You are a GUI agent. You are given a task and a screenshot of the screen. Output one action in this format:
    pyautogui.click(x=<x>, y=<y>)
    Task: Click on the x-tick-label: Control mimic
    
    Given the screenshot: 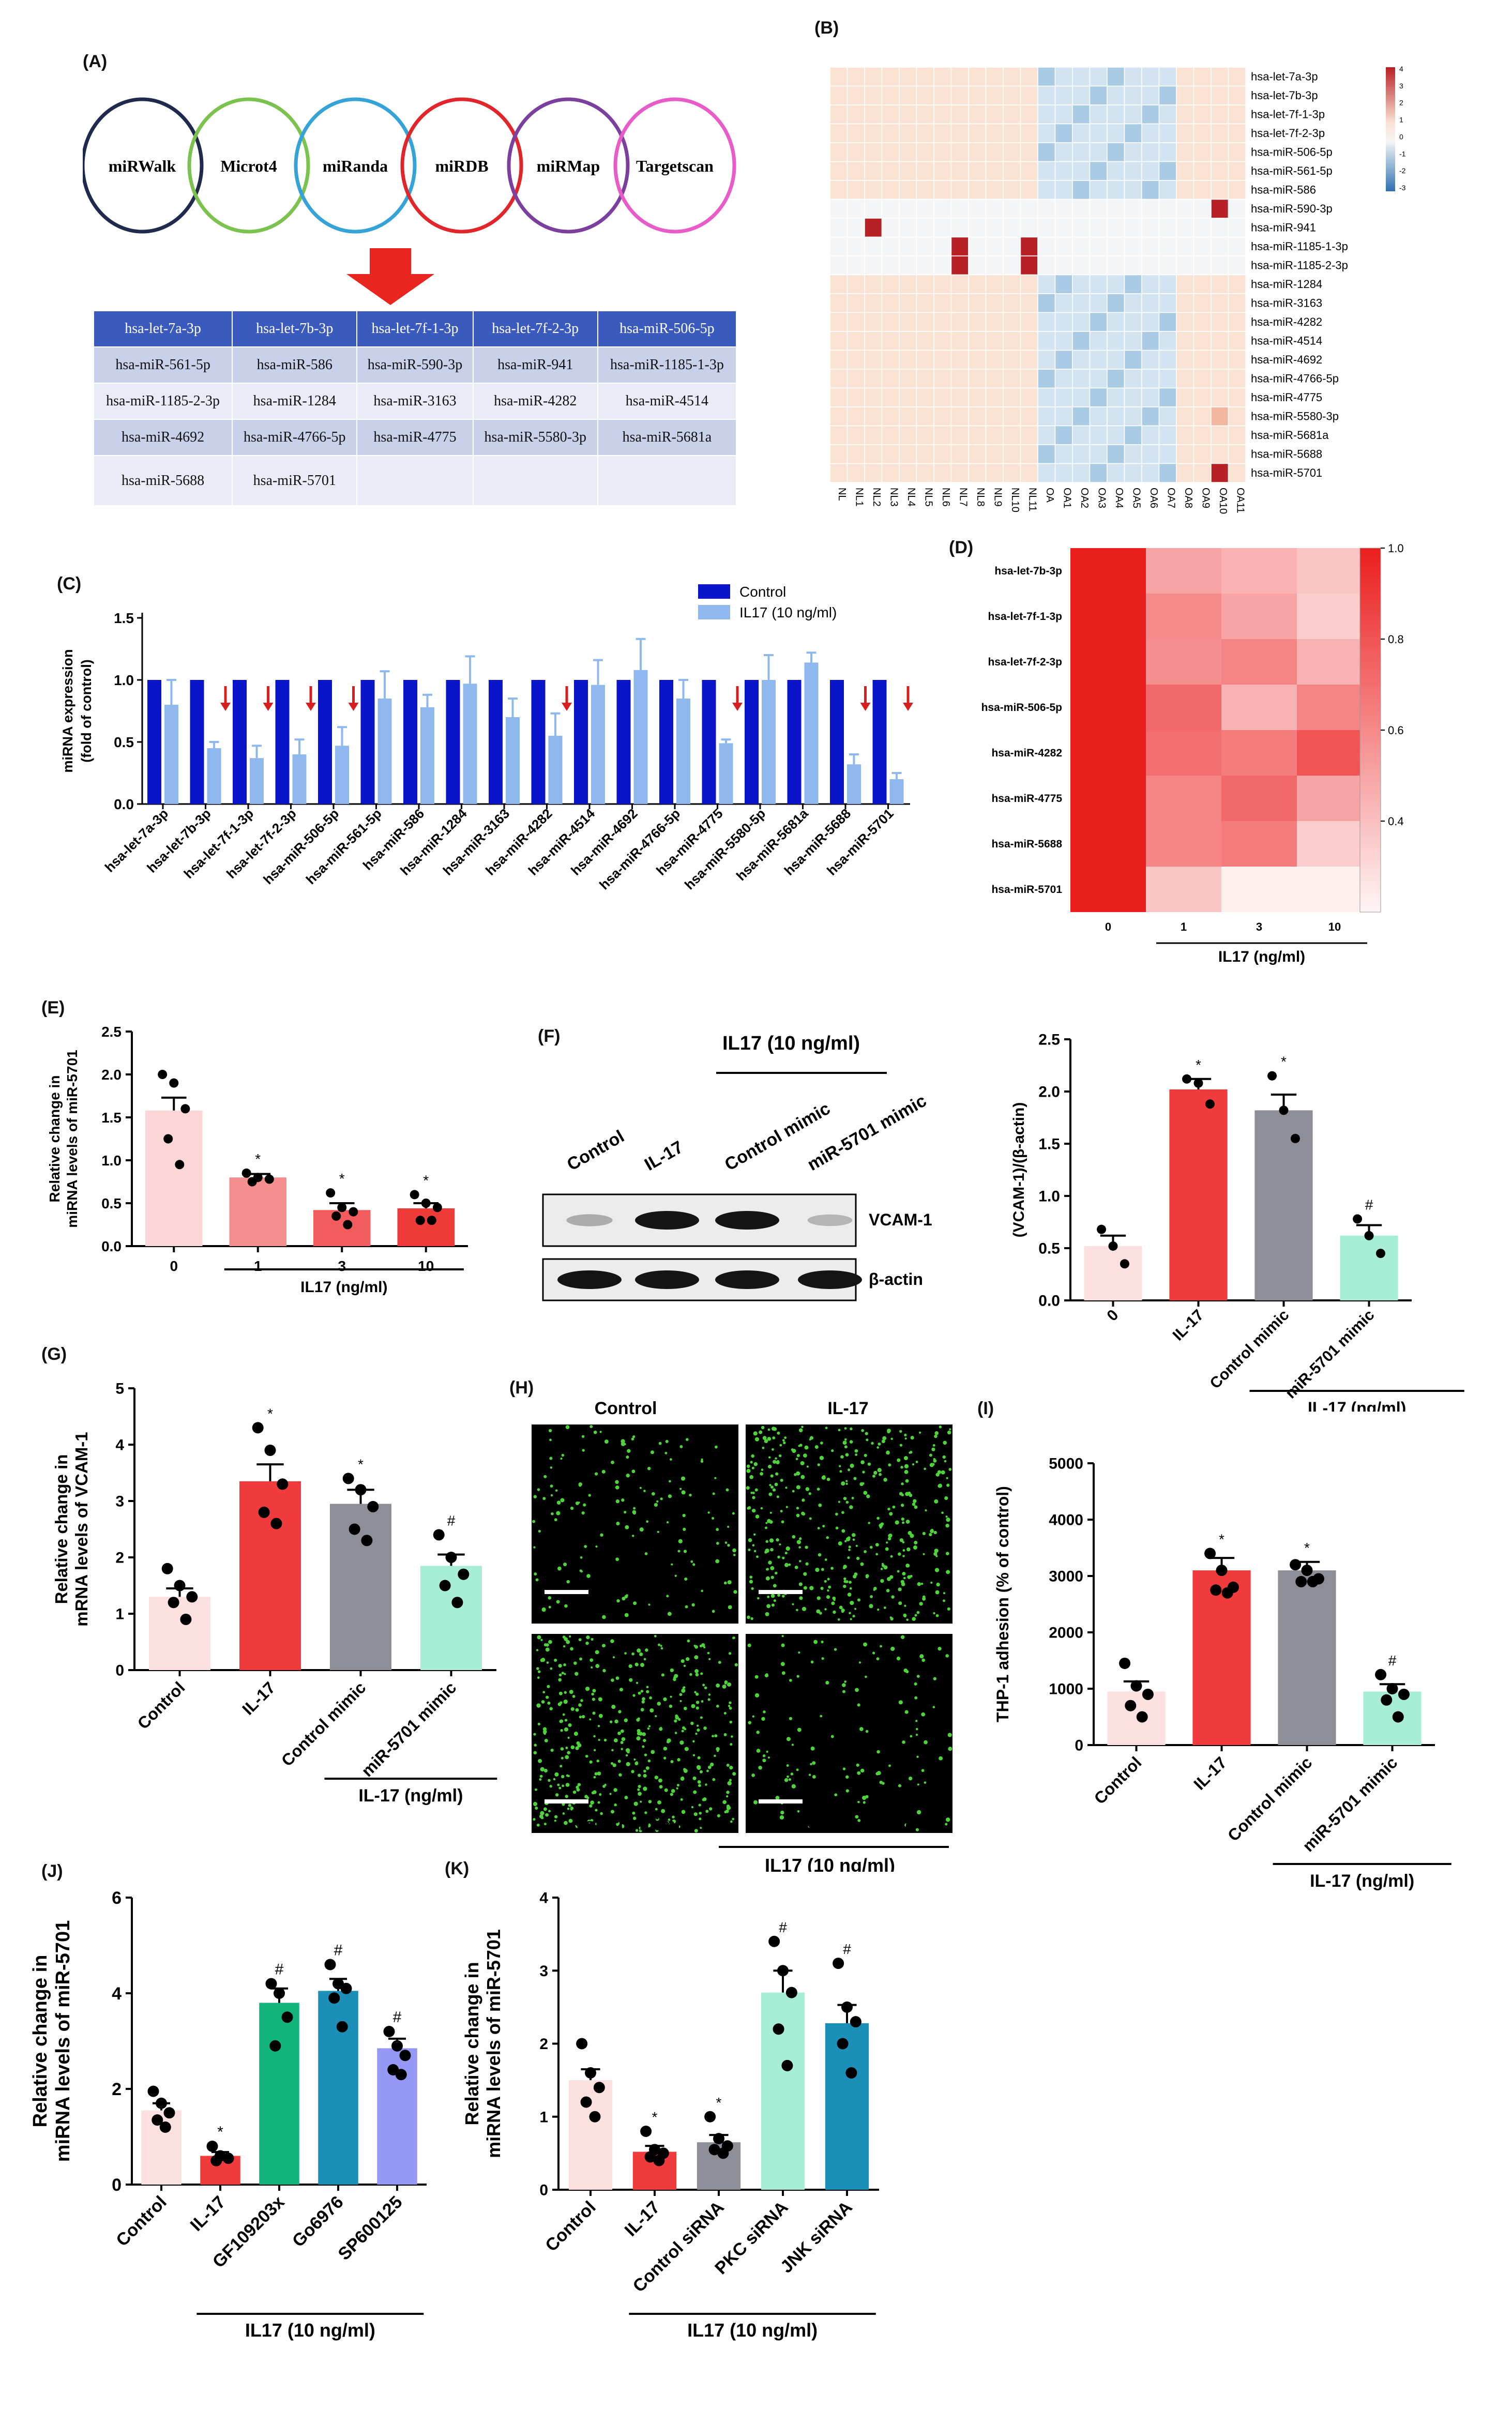 What is the action you would take?
    pyautogui.click(x=1250, y=1349)
    